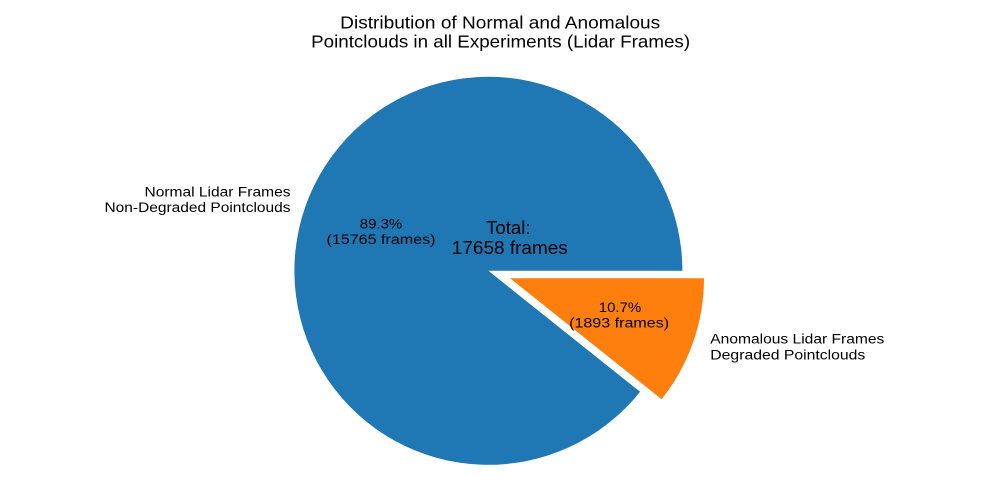 This screenshot has width=1000, height=500. I want to click on svg-text: 10.7%, so click(620, 308).